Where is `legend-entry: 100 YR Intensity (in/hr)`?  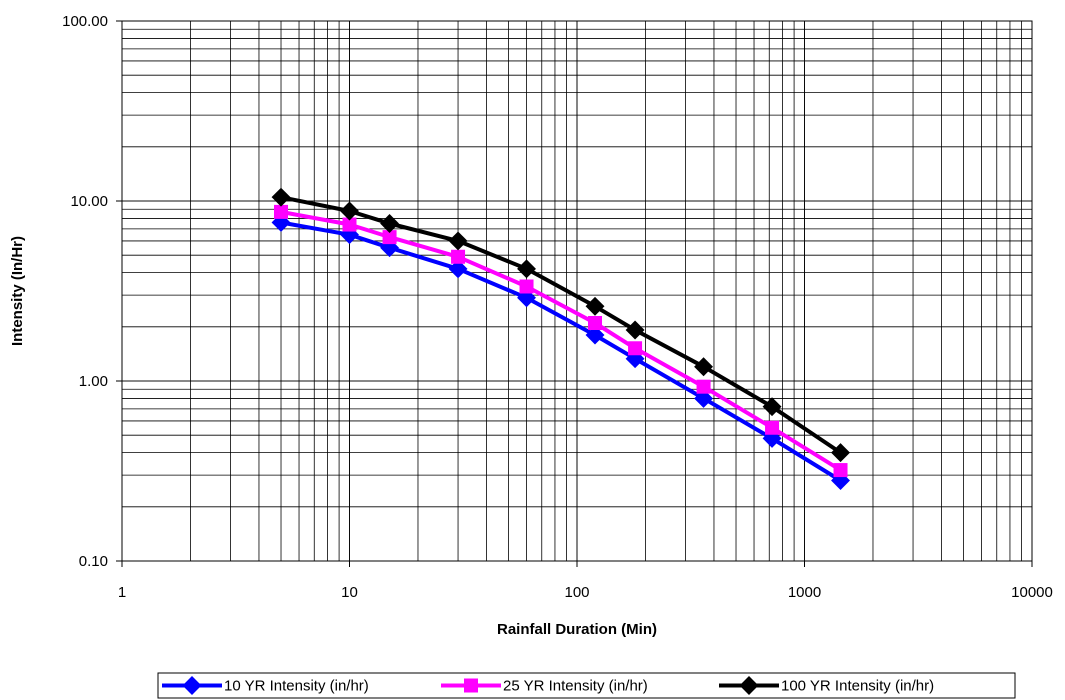 legend-entry: 100 YR Intensity (in/hr) is located at coordinates (826, 685).